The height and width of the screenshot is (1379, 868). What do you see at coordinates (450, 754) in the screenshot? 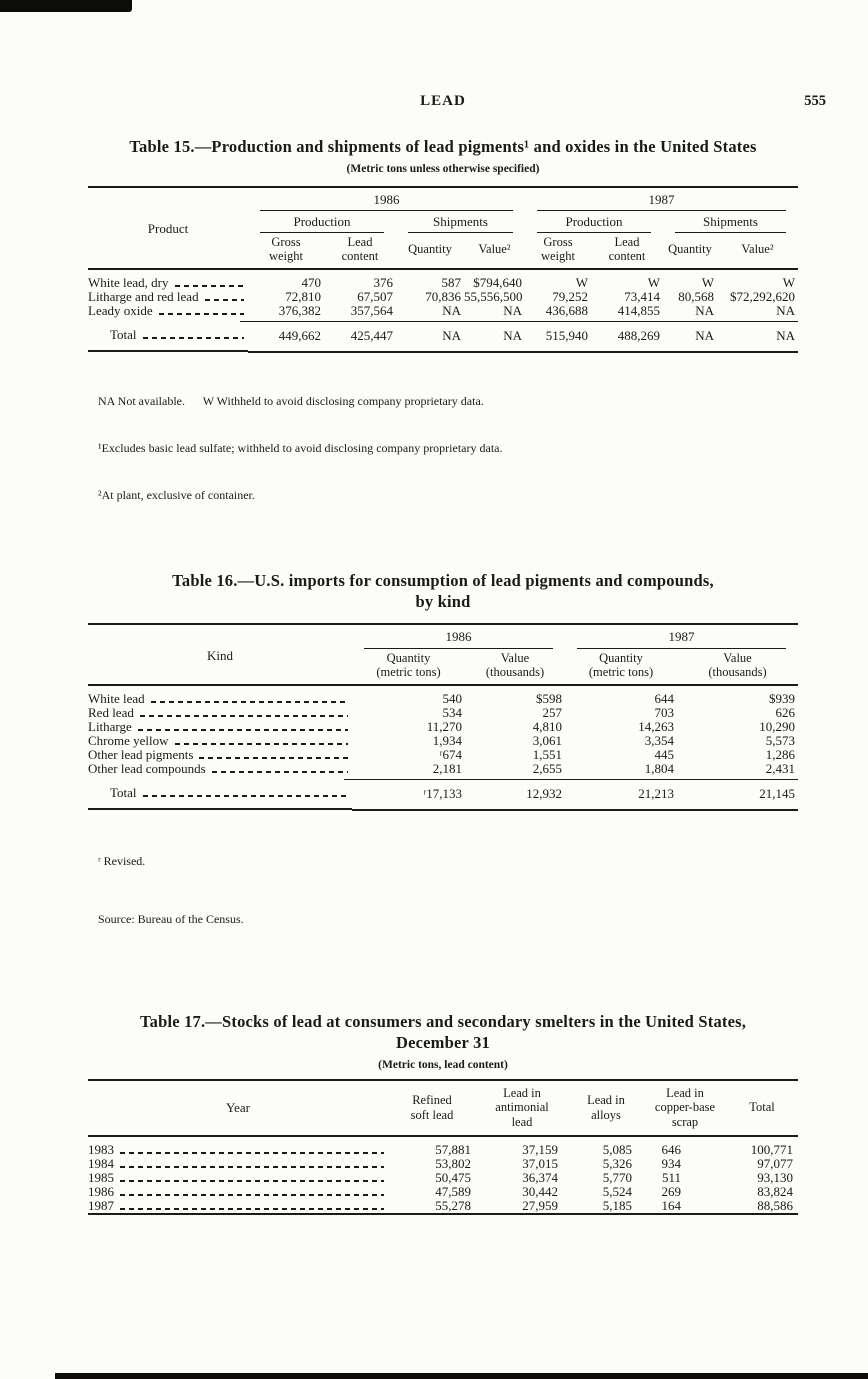
I see `value-cell: ʳ674` at bounding box center [450, 754].